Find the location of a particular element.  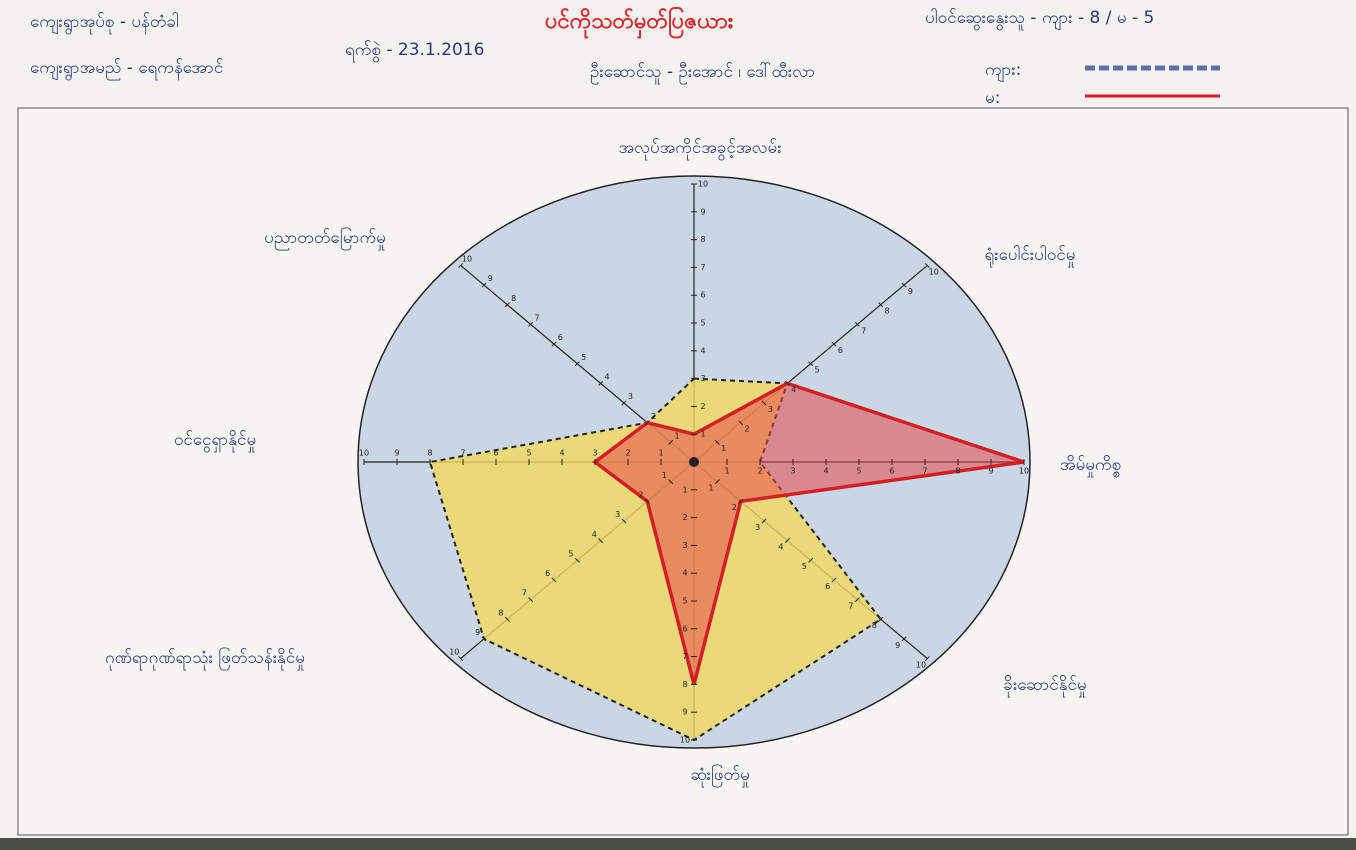

legend-label: ကျား: is located at coordinates (1003, 71).